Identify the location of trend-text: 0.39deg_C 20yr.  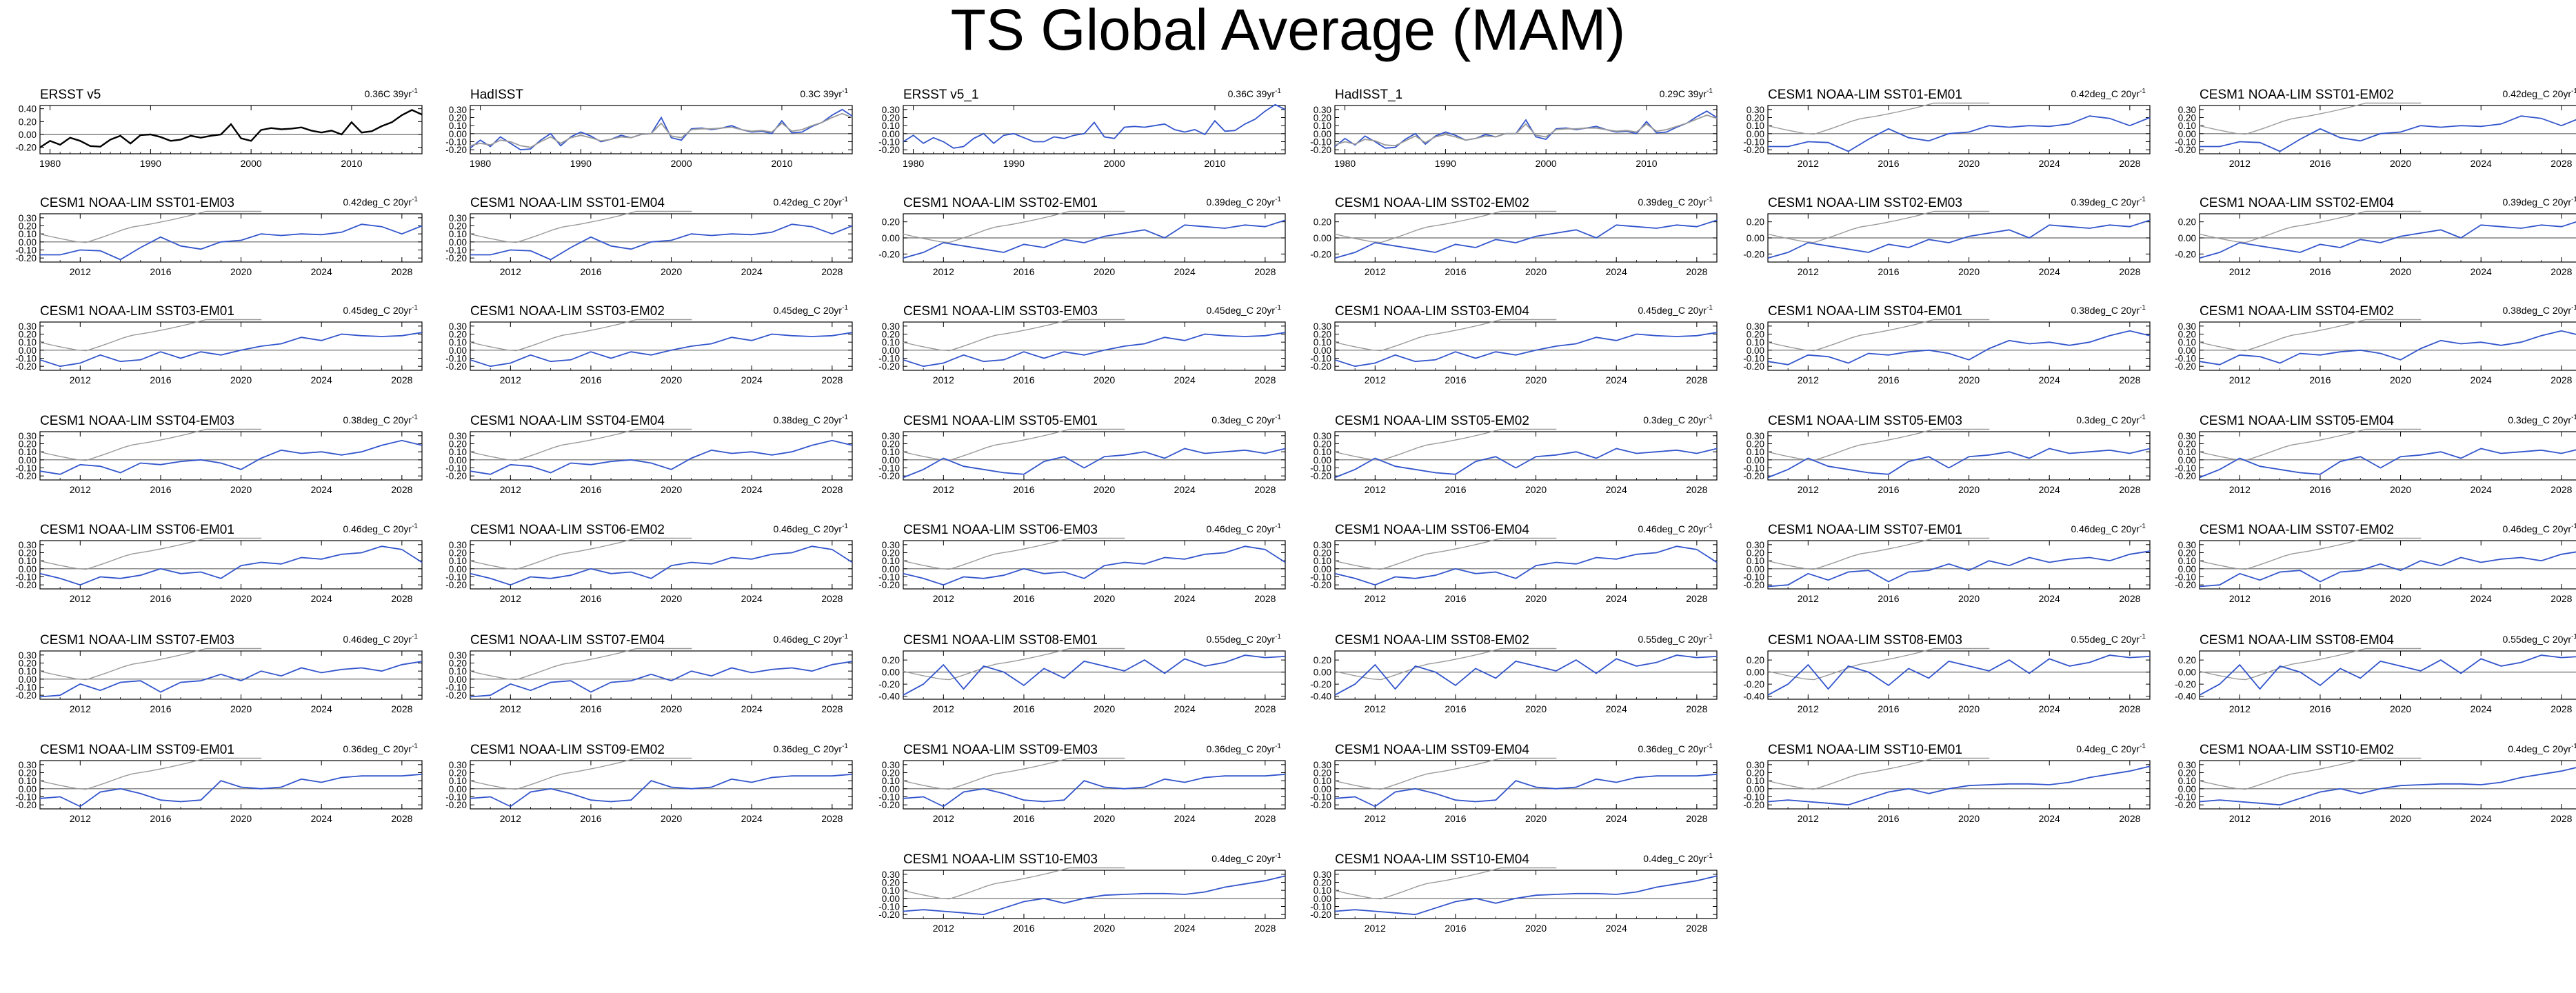
(1240, 202).